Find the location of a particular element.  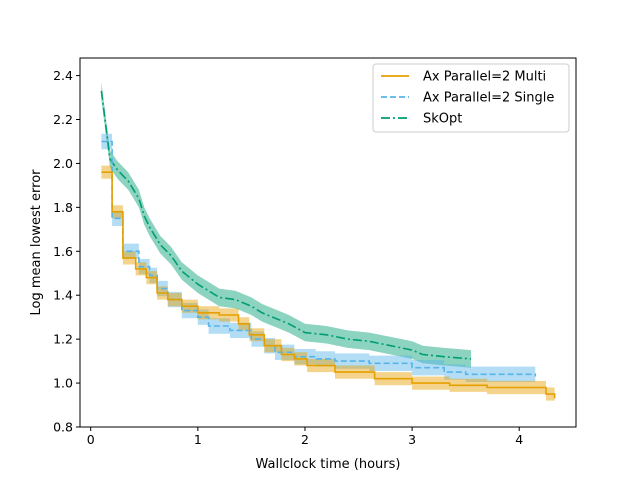

y-tick-label: 1.4 is located at coordinates (63, 295).